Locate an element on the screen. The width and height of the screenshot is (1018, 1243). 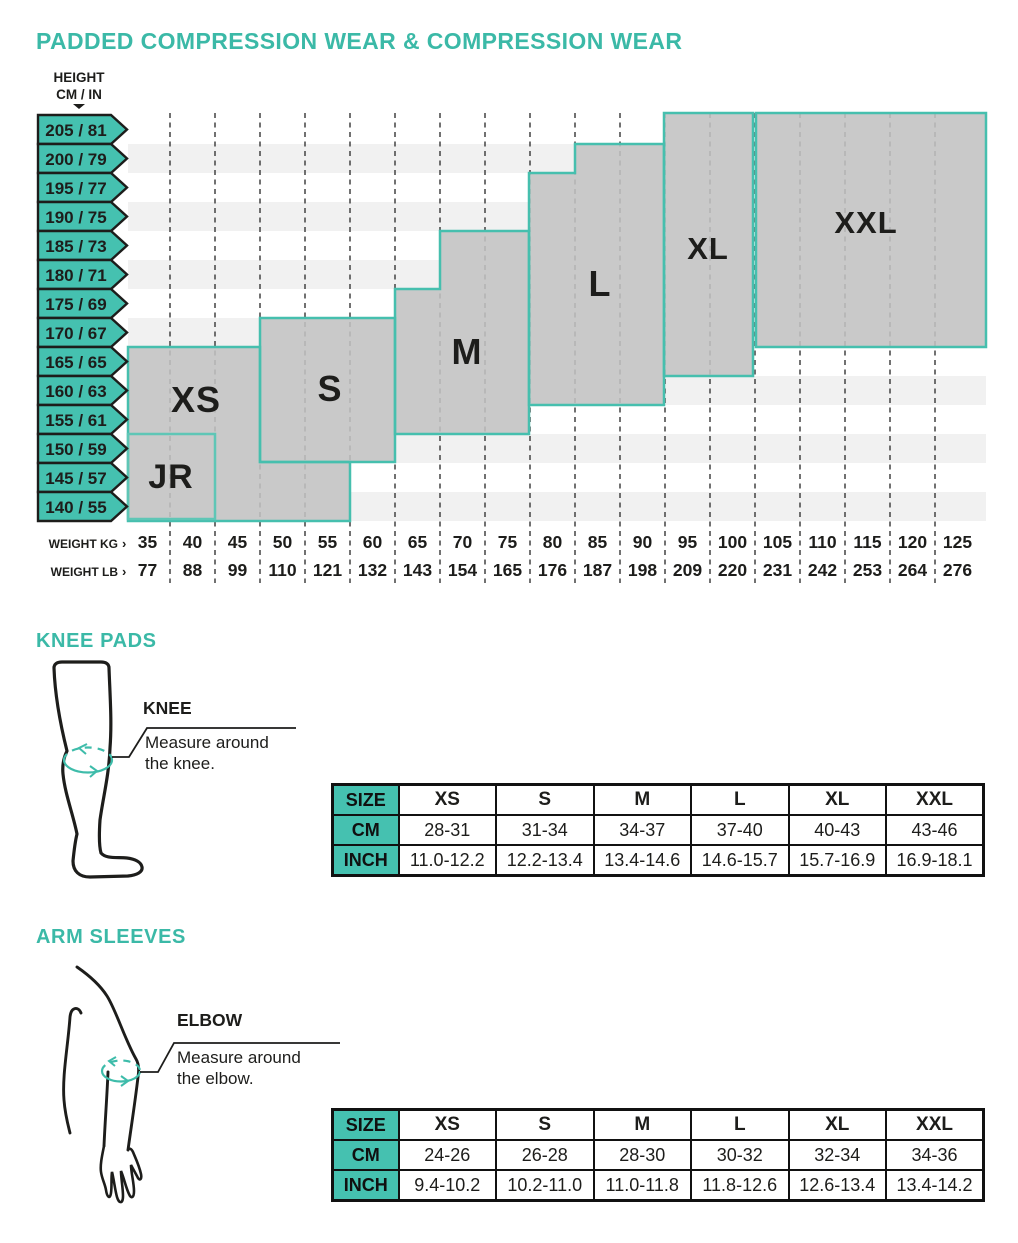
inch-cell: 9.4-10.2 is located at coordinates (447, 1185).